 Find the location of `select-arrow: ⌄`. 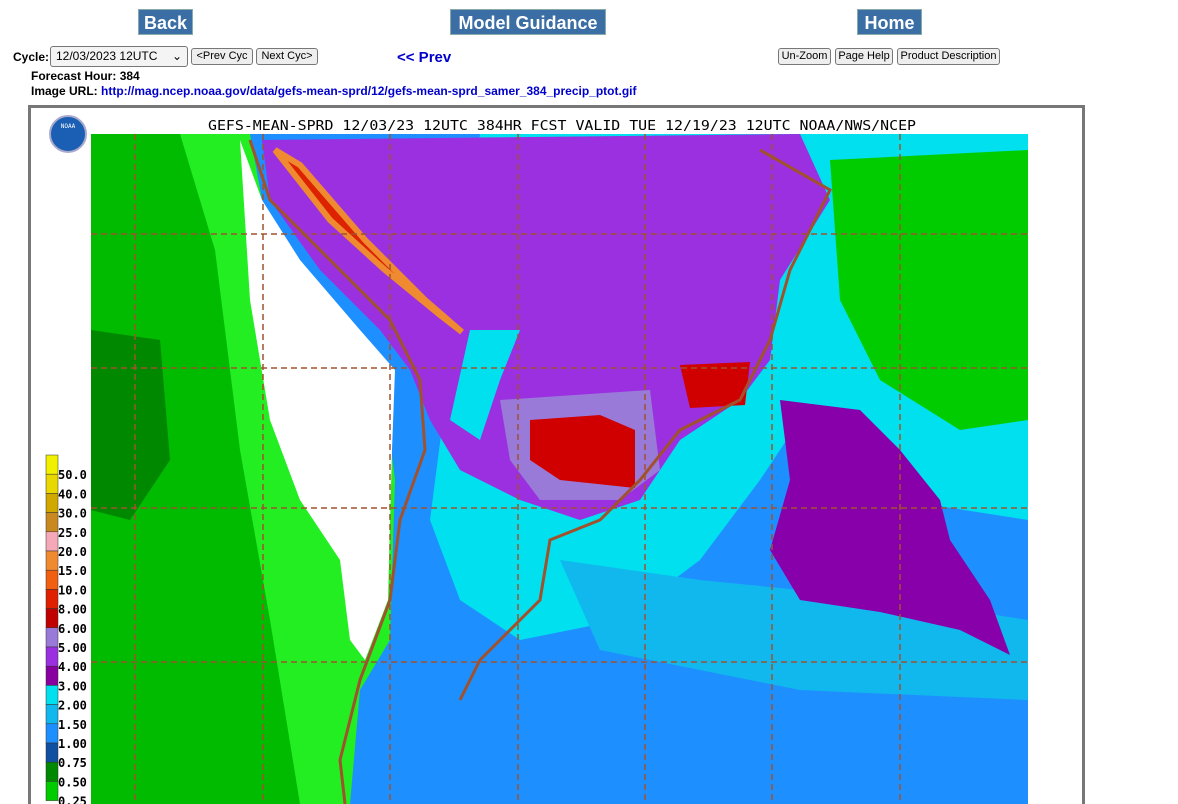

select-arrow: ⌄ is located at coordinates (176, 56).